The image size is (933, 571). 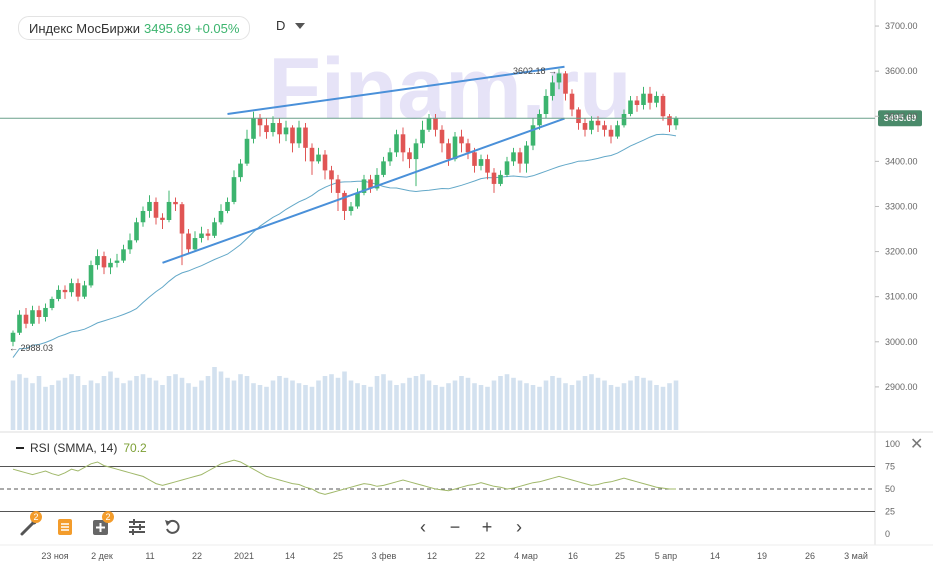 I want to click on y-tick-label: 3500.00, so click(x=901, y=116).